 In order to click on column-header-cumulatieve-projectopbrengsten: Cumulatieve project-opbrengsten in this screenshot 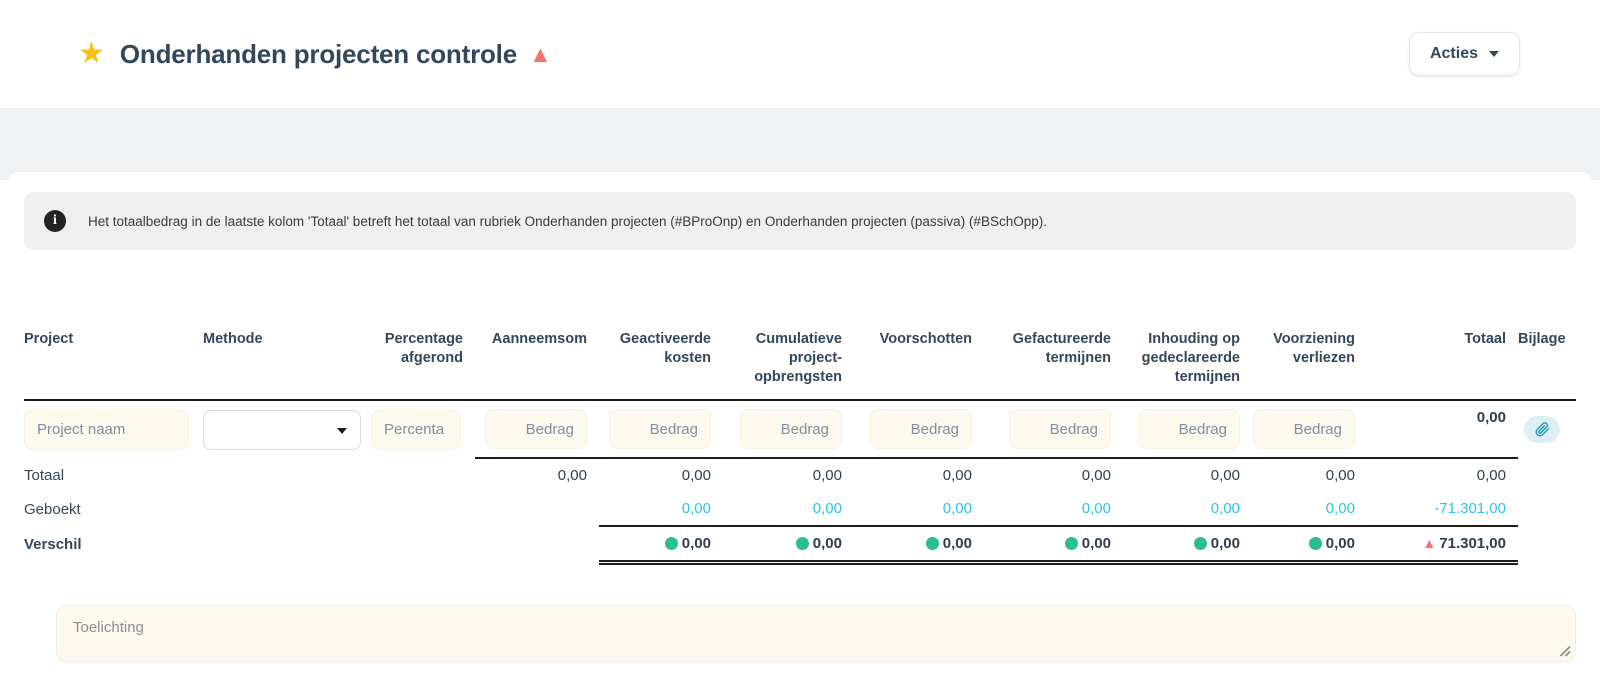, I will do `click(788, 366)`.